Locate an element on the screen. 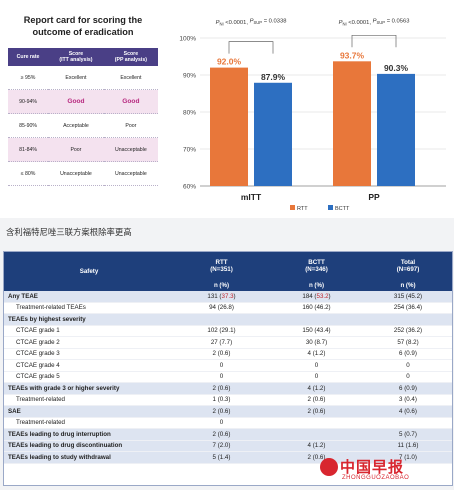 The width and height of the screenshot is (454, 490). legend-label: BCTT is located at coordinates (342, 209).